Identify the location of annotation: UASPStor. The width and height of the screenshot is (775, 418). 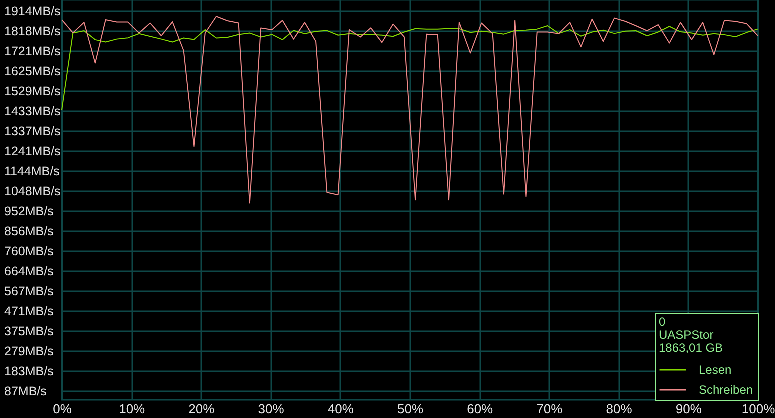
(686, 335).